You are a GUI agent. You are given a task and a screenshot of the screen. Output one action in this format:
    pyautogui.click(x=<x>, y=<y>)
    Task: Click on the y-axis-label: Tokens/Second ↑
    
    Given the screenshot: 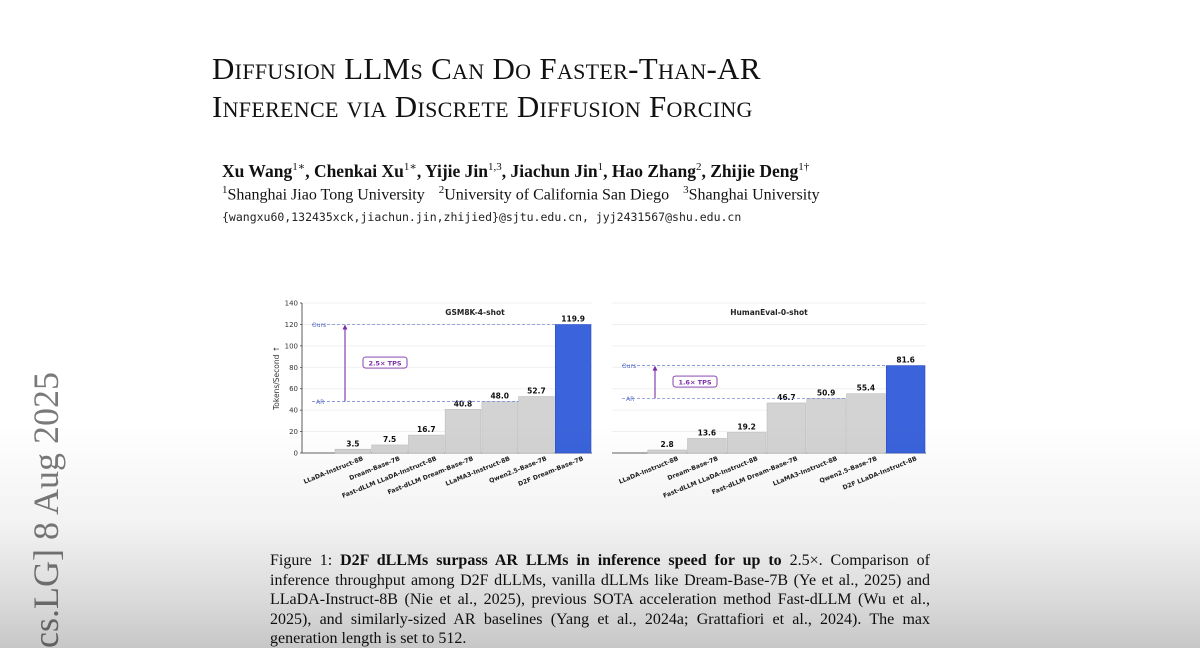 What is the action you would take?
    pyautogui.click(x=276, y=378)
    